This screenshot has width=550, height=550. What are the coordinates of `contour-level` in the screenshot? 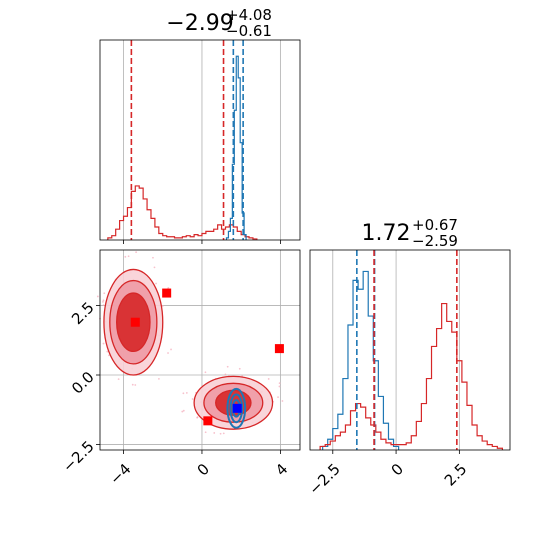 It's located at (236, 408).